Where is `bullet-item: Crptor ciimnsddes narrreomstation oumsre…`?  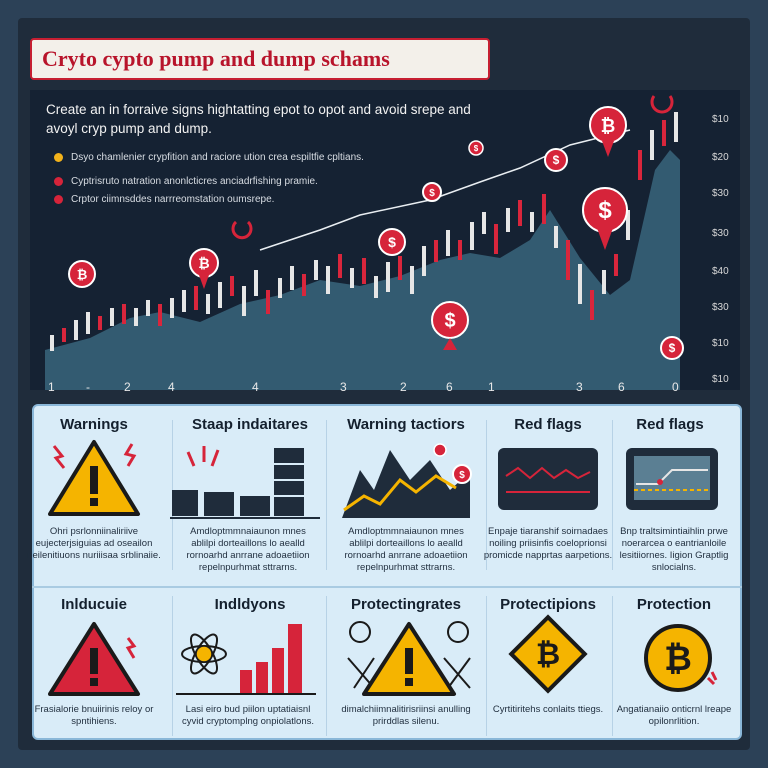
bullet-item: Crptor ciimnsddes narrreomstation oumsre… is located at coordinates (164, 199).